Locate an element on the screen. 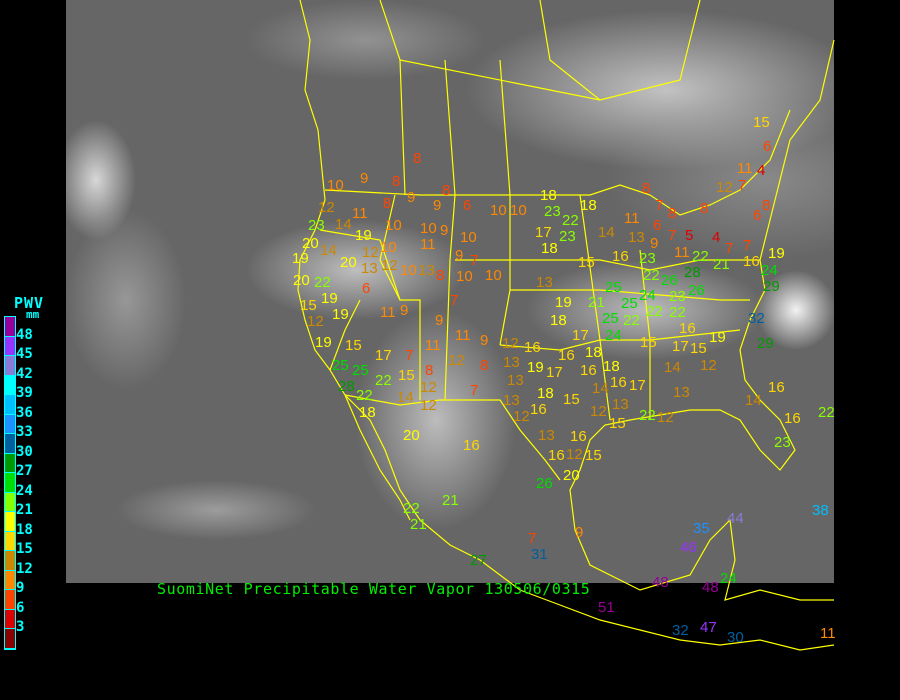  us-mexico-border is located at coordinates (452, 437).